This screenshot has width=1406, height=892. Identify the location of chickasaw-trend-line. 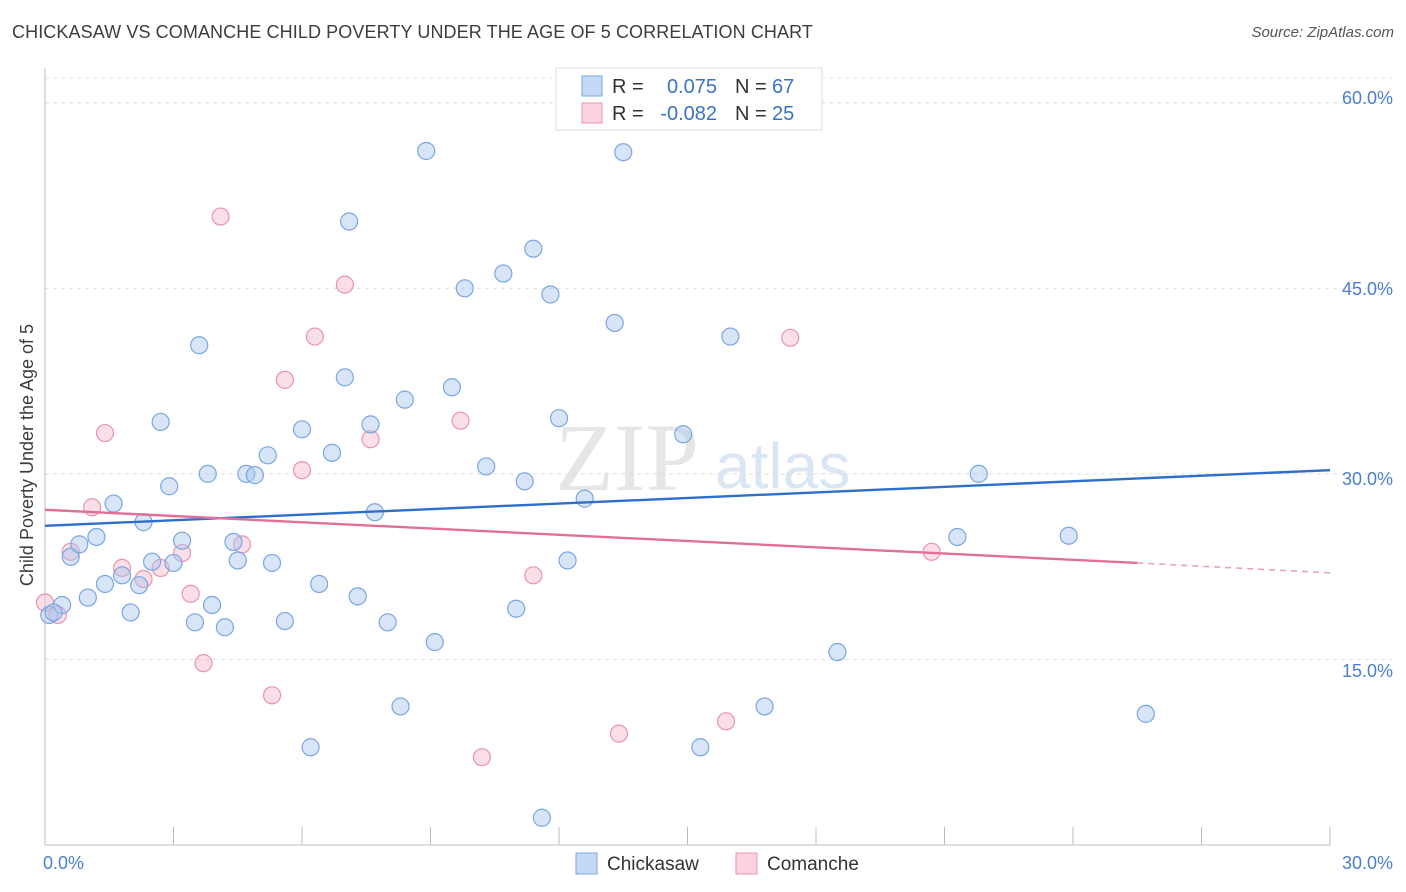
(687, 498).